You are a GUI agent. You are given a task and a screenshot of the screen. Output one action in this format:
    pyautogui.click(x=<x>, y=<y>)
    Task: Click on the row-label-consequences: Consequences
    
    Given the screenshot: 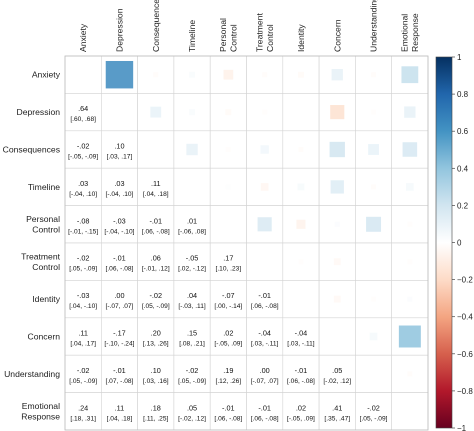 What is the action you would take?
    pyautogui.click(x=31, y=150)
    